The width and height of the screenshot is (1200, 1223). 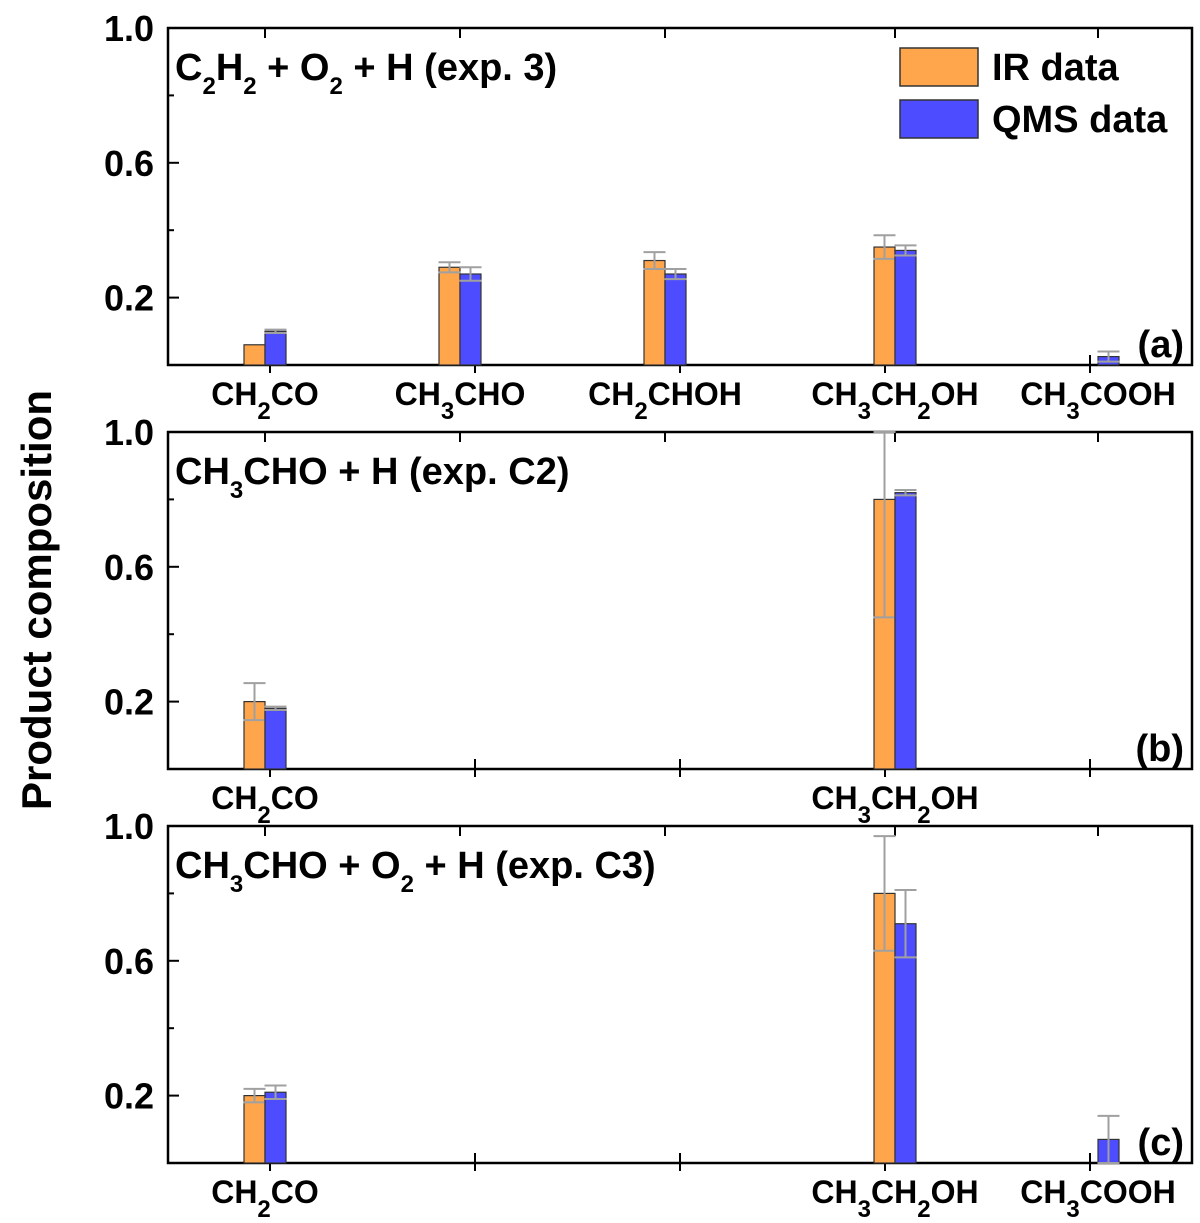 What do you see at coordinates (229, 68) in the screenshot?
I see `panel-title-part: H` at bounding box center [229, 68].